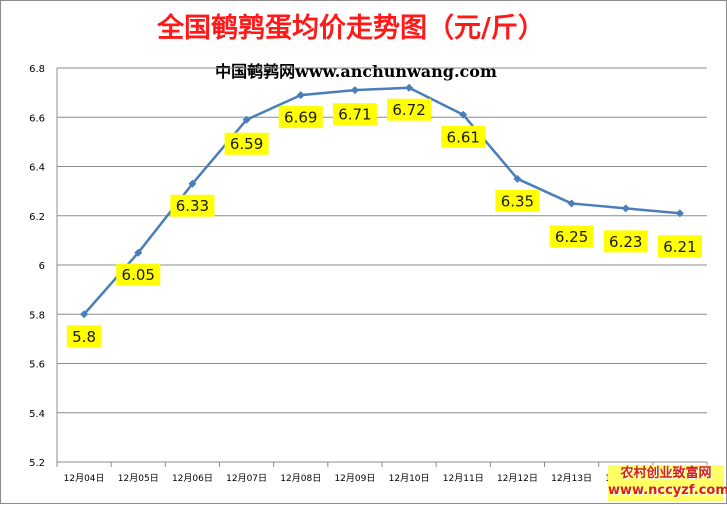 This screenshot has height=505, width=727. What do you see at coordinates (300, 478) in the screenshot?
I see `x-tick-label: 12月08日` at bounding box center [300, 478].